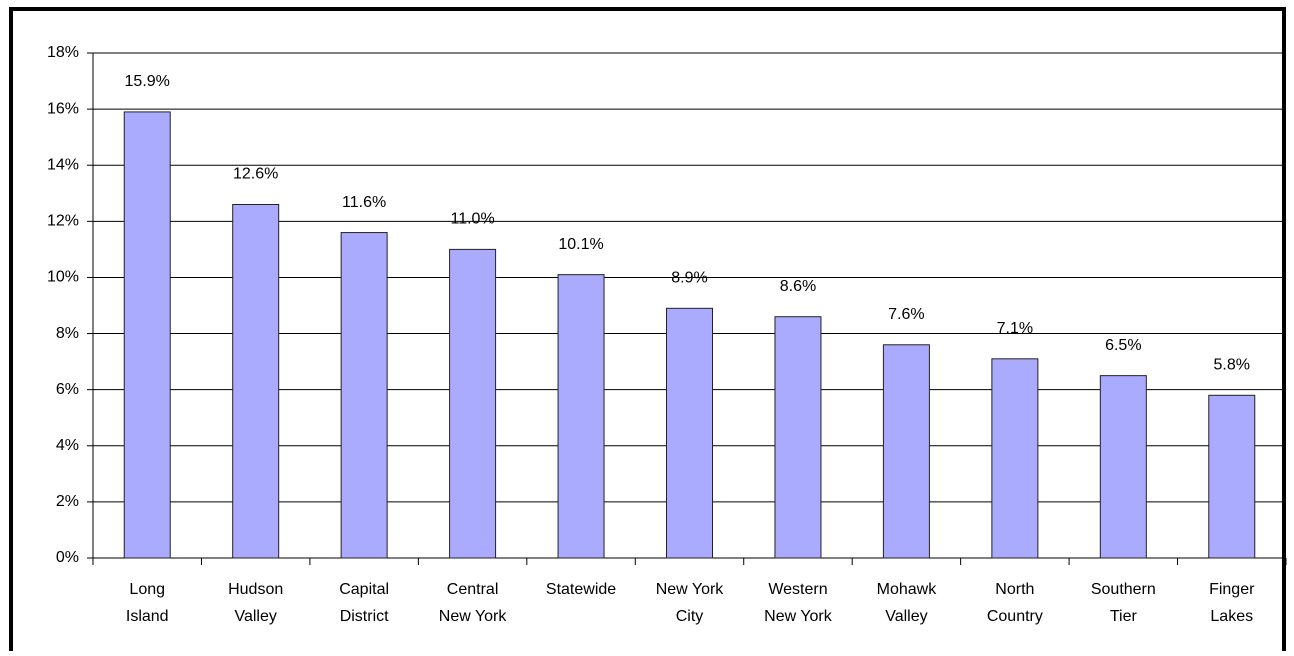 This screenshot has width=1294, height=656. What do you see at coordinates (798, 286) in the screenshot?
I see `data-label: 8.6%` at bounding box center [798, 286].